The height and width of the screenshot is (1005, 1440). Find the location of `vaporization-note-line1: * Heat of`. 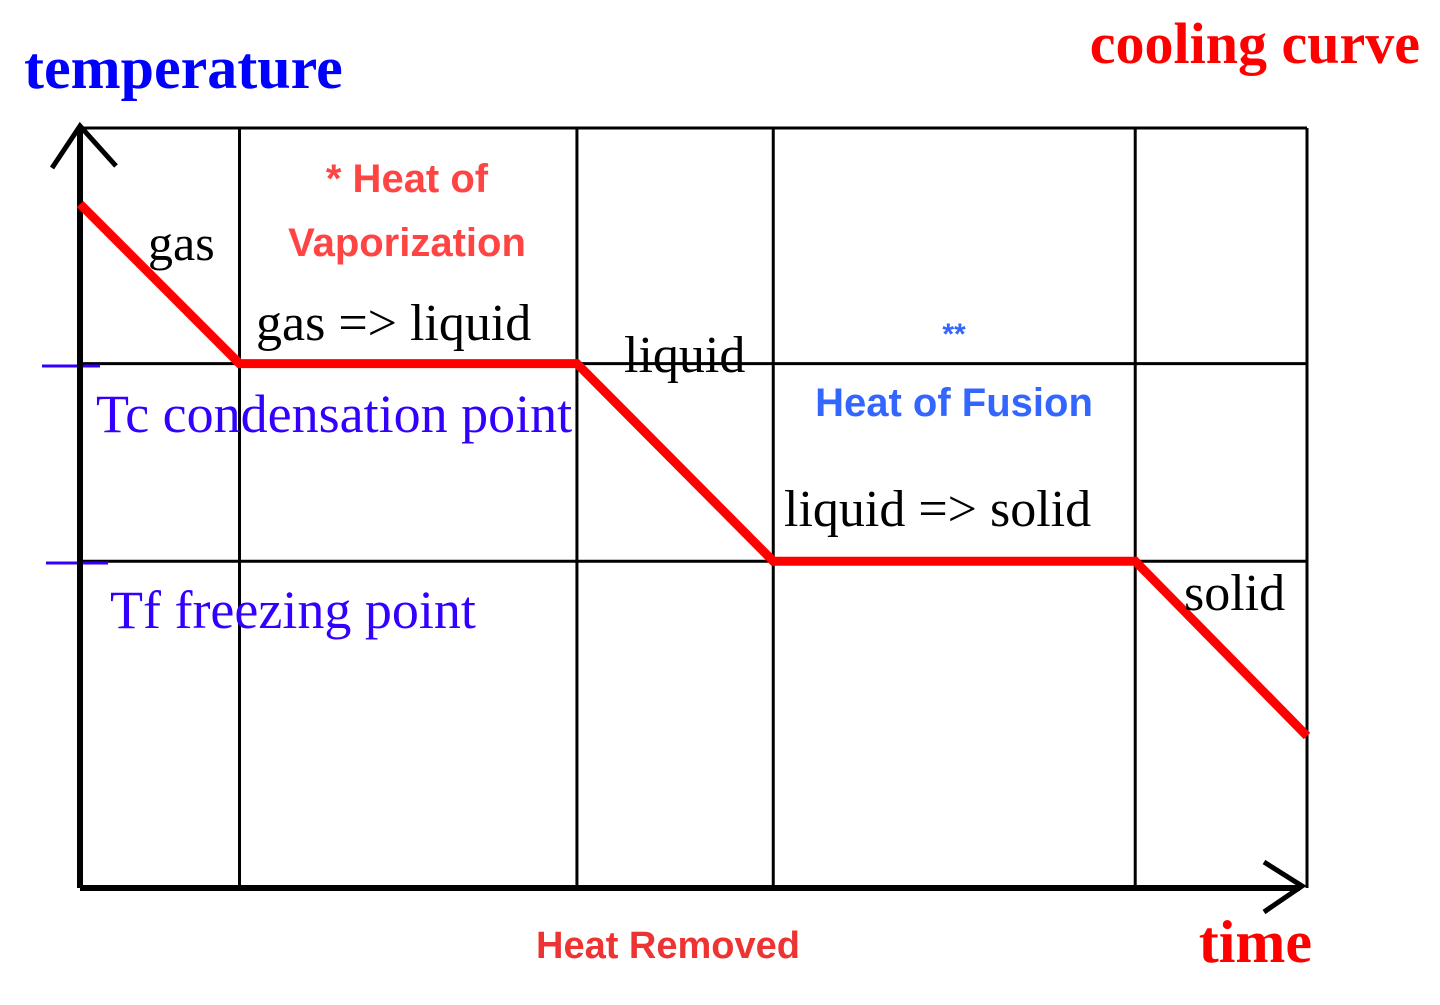

vaporization-note-line1: * Heat of is located at coordinates (407, 179).